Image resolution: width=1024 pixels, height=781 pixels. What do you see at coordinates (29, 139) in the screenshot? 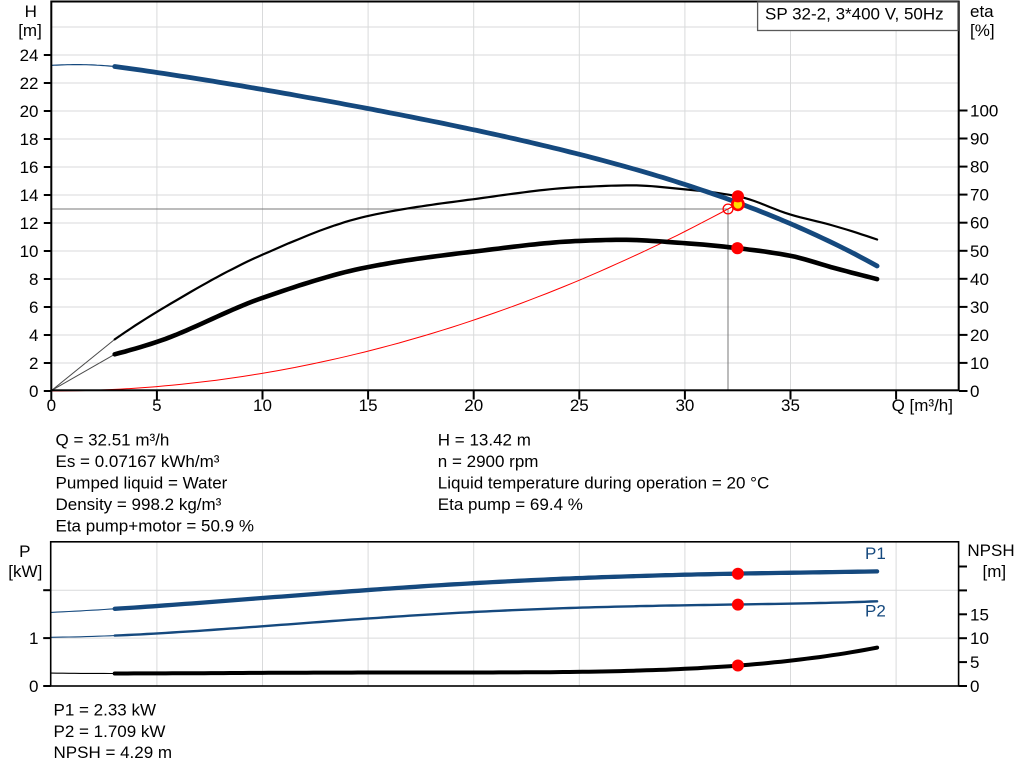
I see `svg-text: 18` at bounding box center [29, 139].